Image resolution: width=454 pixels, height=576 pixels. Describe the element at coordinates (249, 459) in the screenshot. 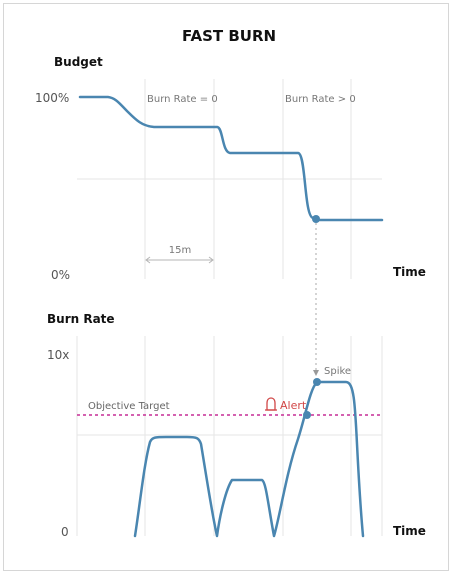

I see `burn-rate-curve` at that location.